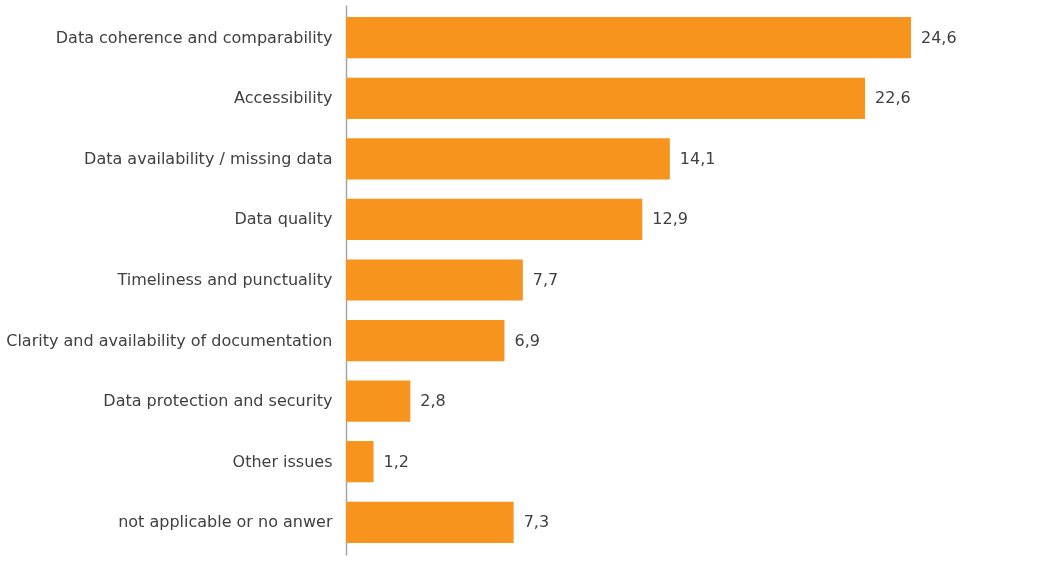 Image resolution: width=1042 pixels, height=572 pixels. Describe the element at coordinates (396, 461) in the screenshot. I see `data-label: 1,2` at that location.